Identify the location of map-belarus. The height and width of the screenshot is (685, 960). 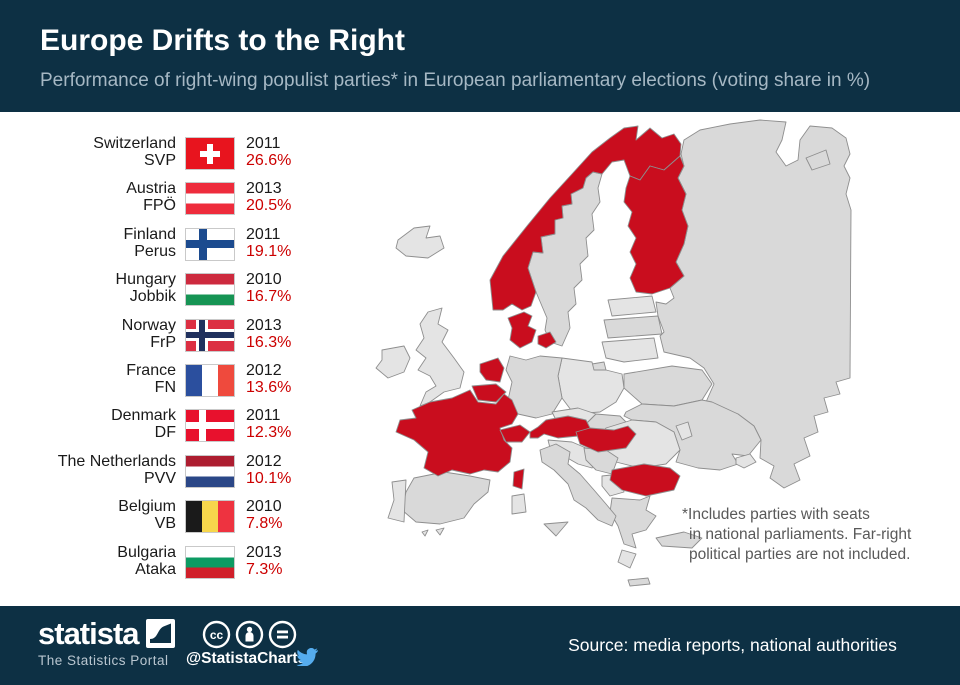
(668, 386).